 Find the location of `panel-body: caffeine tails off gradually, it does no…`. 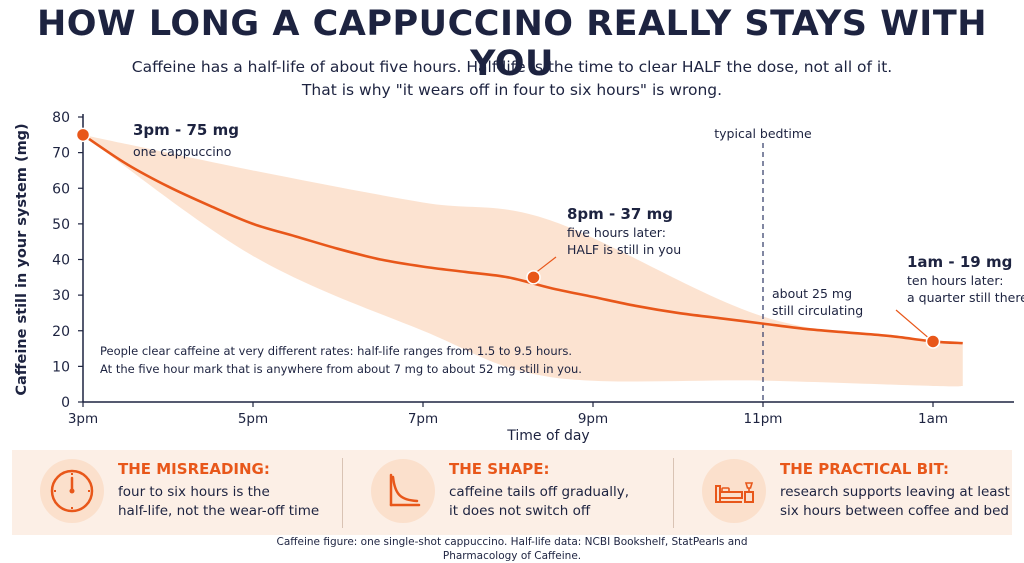

panel-body: caffeine tails off gradually, it does no… is located at coordinates (569, 502).